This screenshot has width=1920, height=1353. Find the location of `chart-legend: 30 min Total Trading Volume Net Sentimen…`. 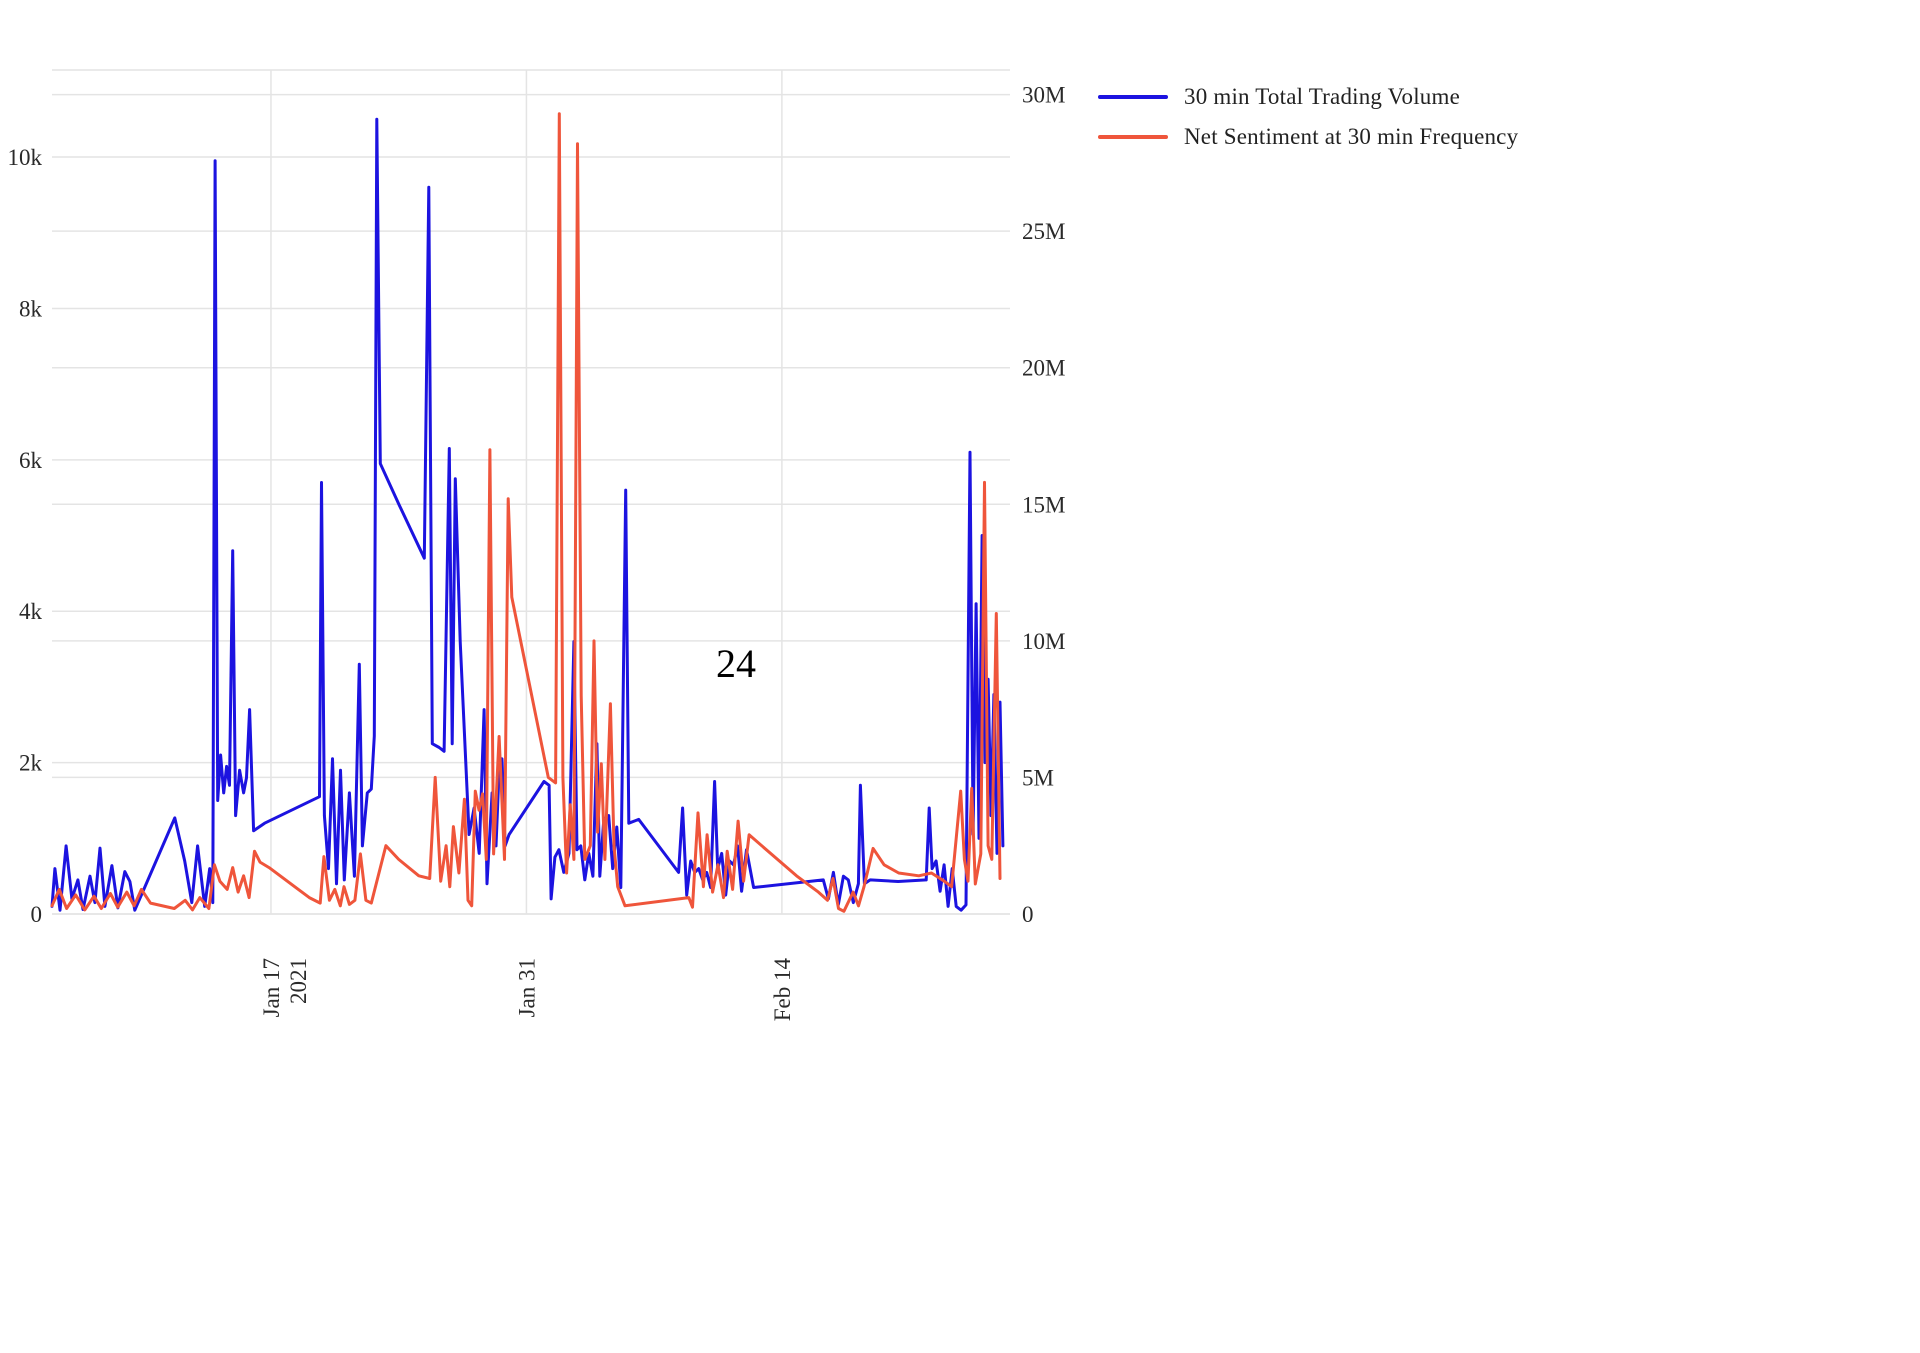

chart-legend: 30 min Total Trading Volume Net Sentimen… is located at coordinates (1308, 117).